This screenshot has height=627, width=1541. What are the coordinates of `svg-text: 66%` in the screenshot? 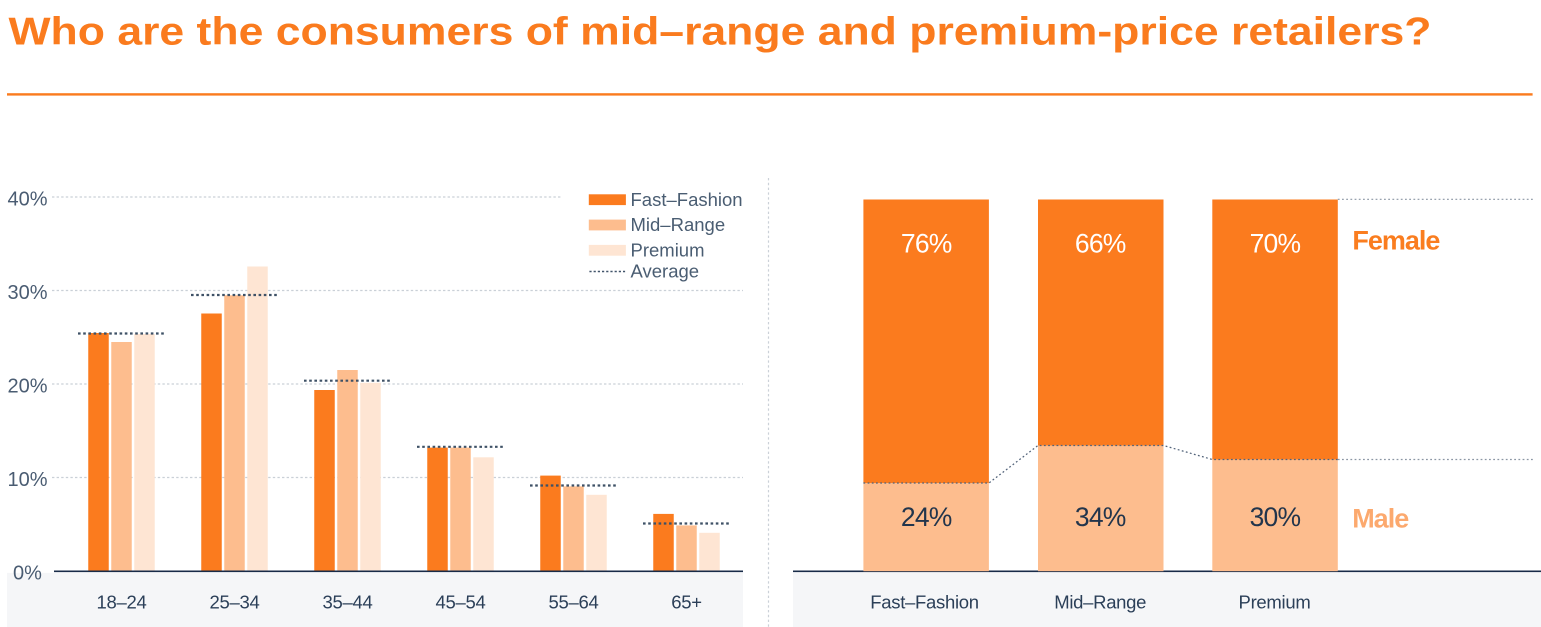 It's located at (1100, 243).